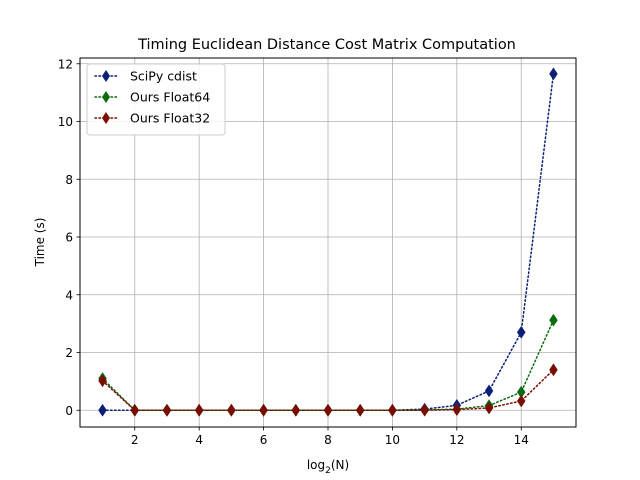  What do you see at coordinates (328, 467) in the screenshot?
I see `x-axis-label: log2(N)` at bounding box center [328, 467].